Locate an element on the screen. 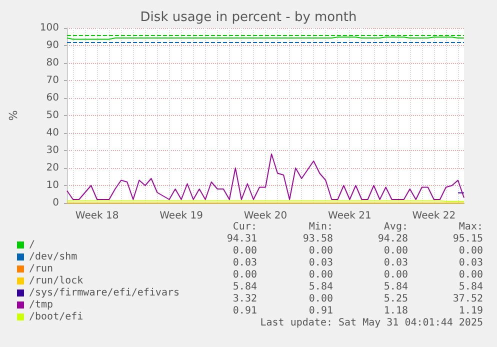 The image size is (497, 347). text: 94.28 is located at coordinates (393, 239).